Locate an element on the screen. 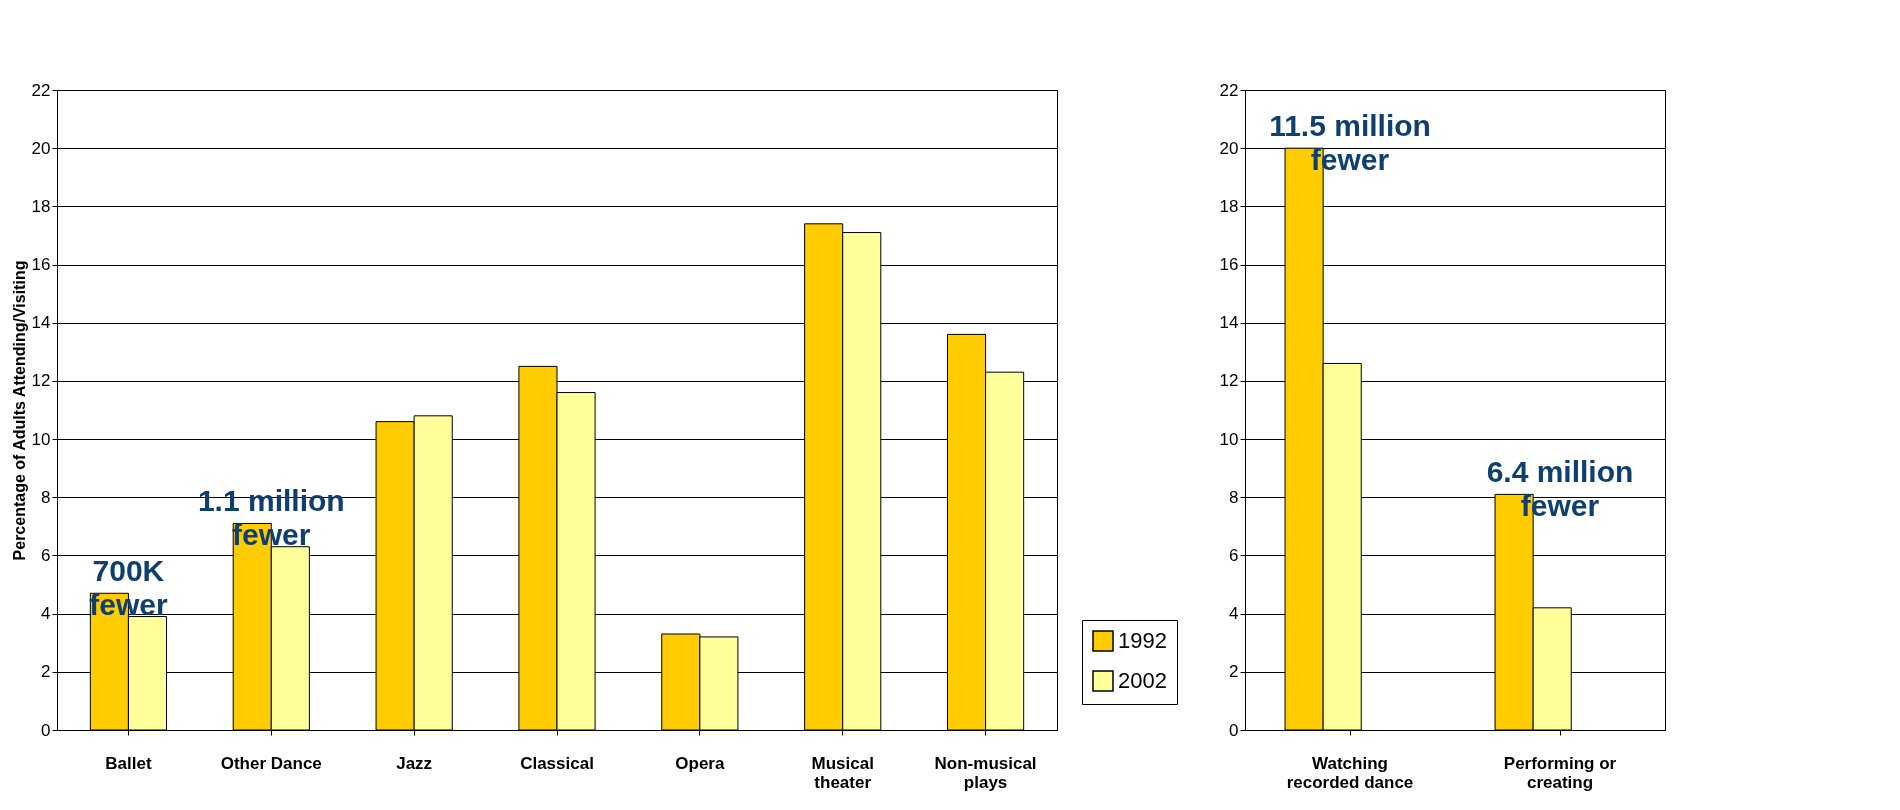 The height and width of the screenshot is (810, 1900). legend-label: 1992 is located at coordinates (1142, 640).